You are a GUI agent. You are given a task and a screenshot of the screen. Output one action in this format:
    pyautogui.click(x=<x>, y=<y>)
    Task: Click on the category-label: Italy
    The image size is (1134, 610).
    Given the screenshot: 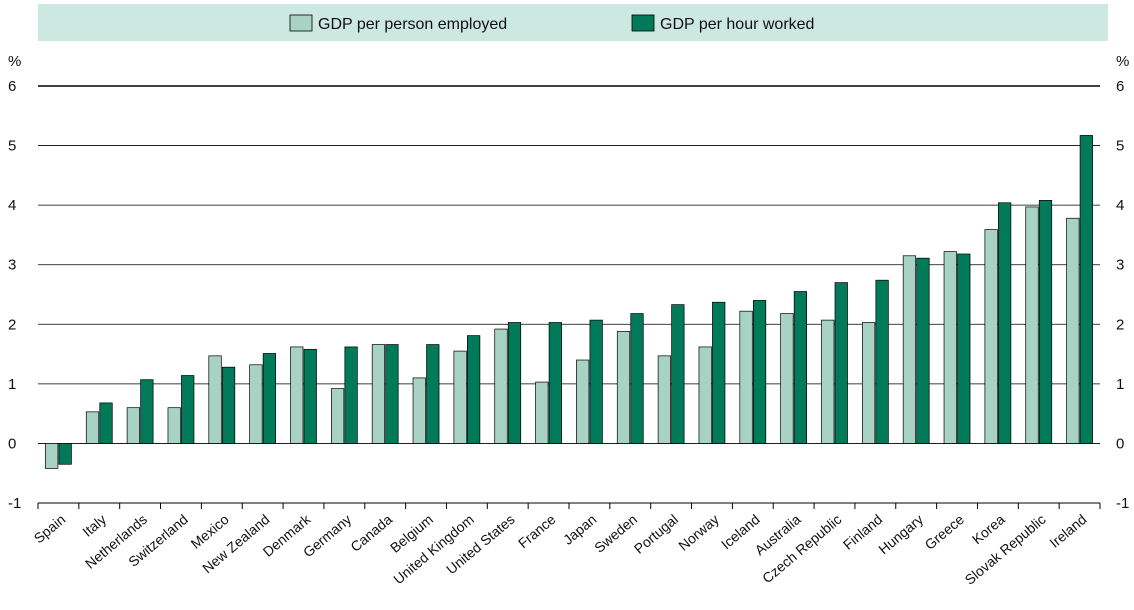 What is the action you would take?
    pyautogui.click(x=94, y=525)
    